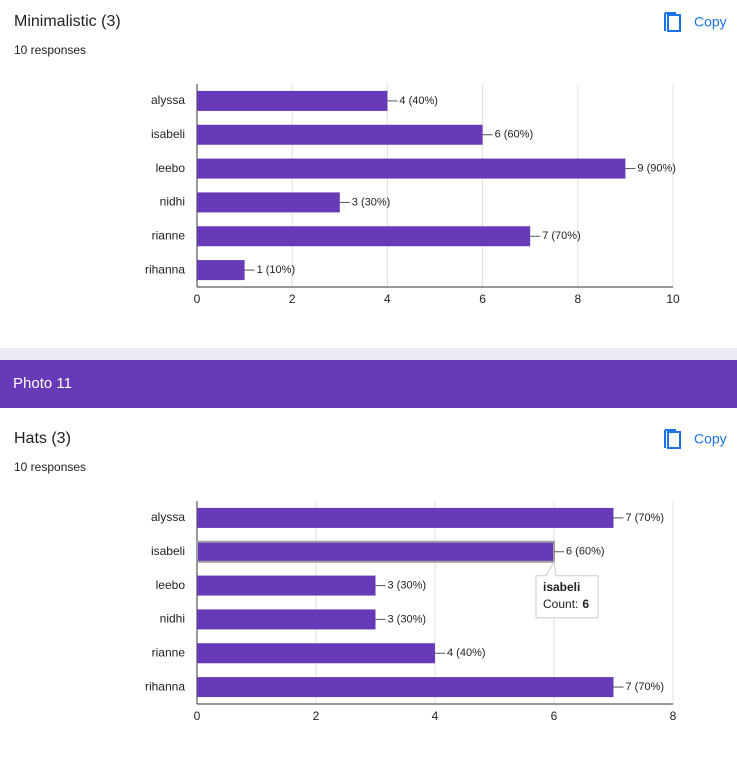 Image resolution: width=737 pixels, height=757 pixels. Describe the element at coordinates (561, 587) in the screenshot. I see `tooltip-title: isabeli` at that location.